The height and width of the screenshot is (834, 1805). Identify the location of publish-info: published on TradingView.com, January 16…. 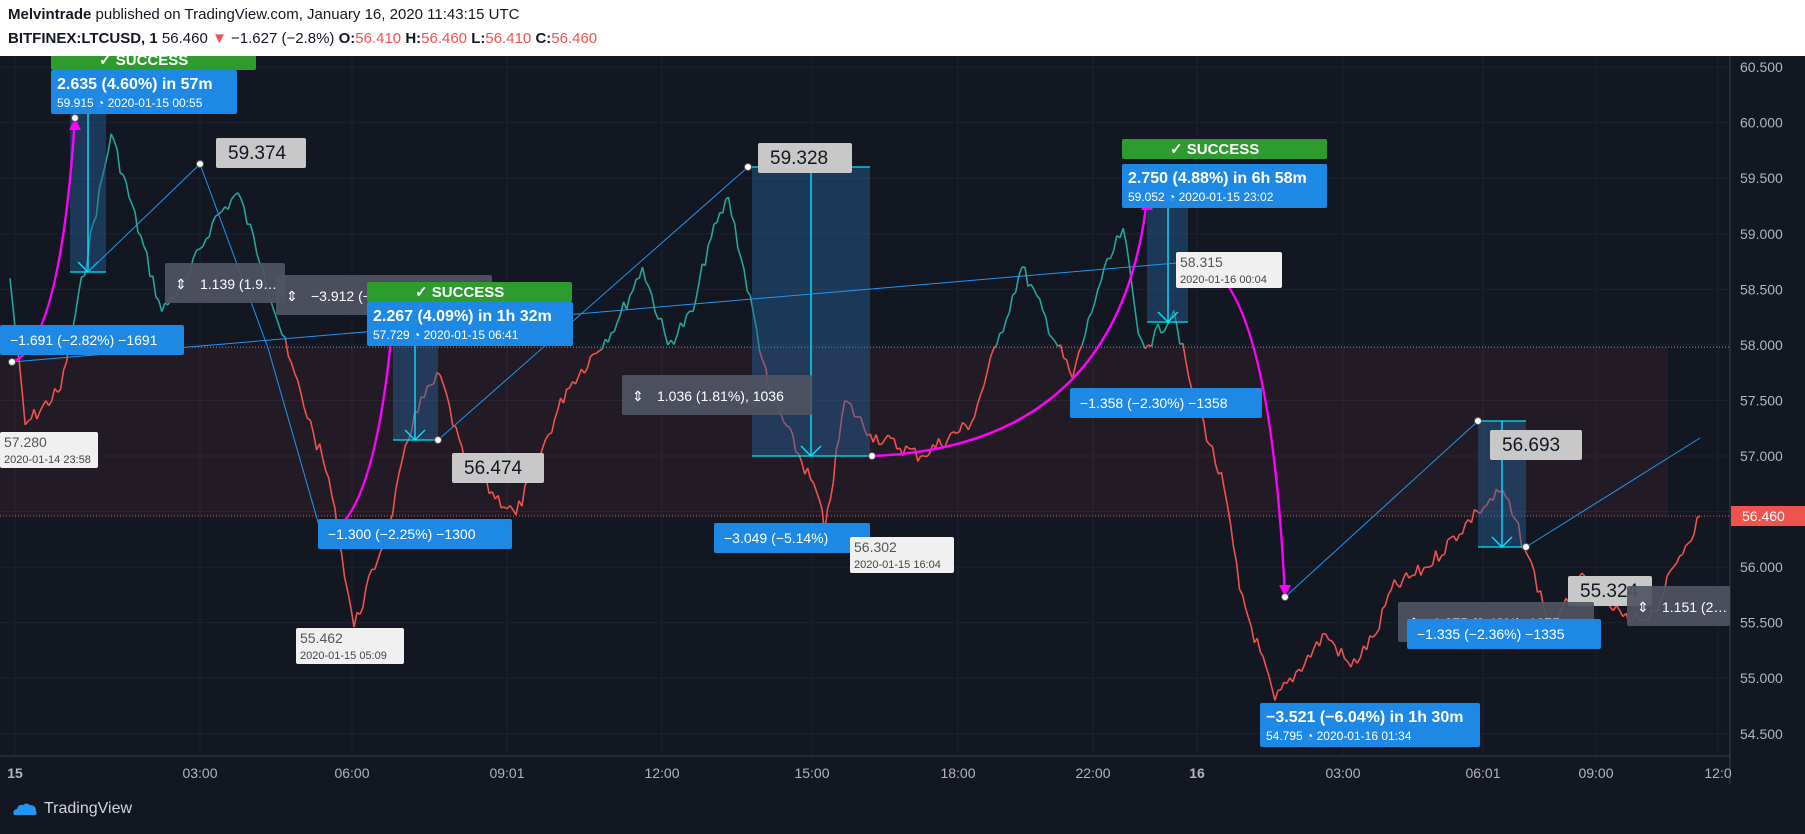
(307, 14).